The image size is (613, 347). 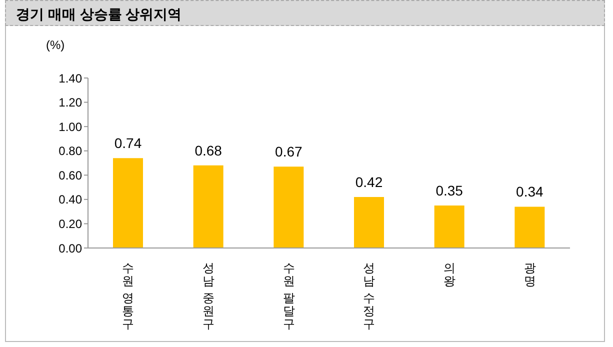 What do you see at coordinates (70, 127) in the screenshot?
I see `y-tick-label: 1.00` at bounding box center [70, 127].